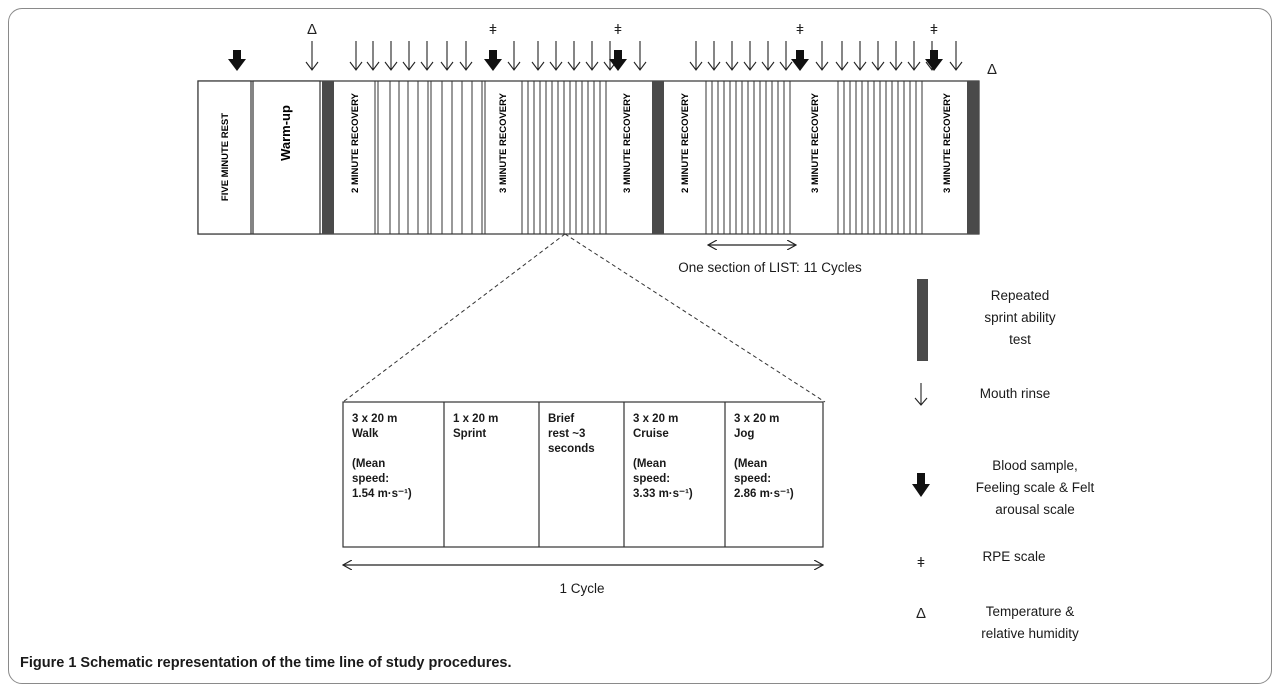 The image size is (1282, 688). Describe the element at coordinates (770, 267) in the screenshot. I see `section-span-label: One section of LIST: 11 Cycles` at that location.